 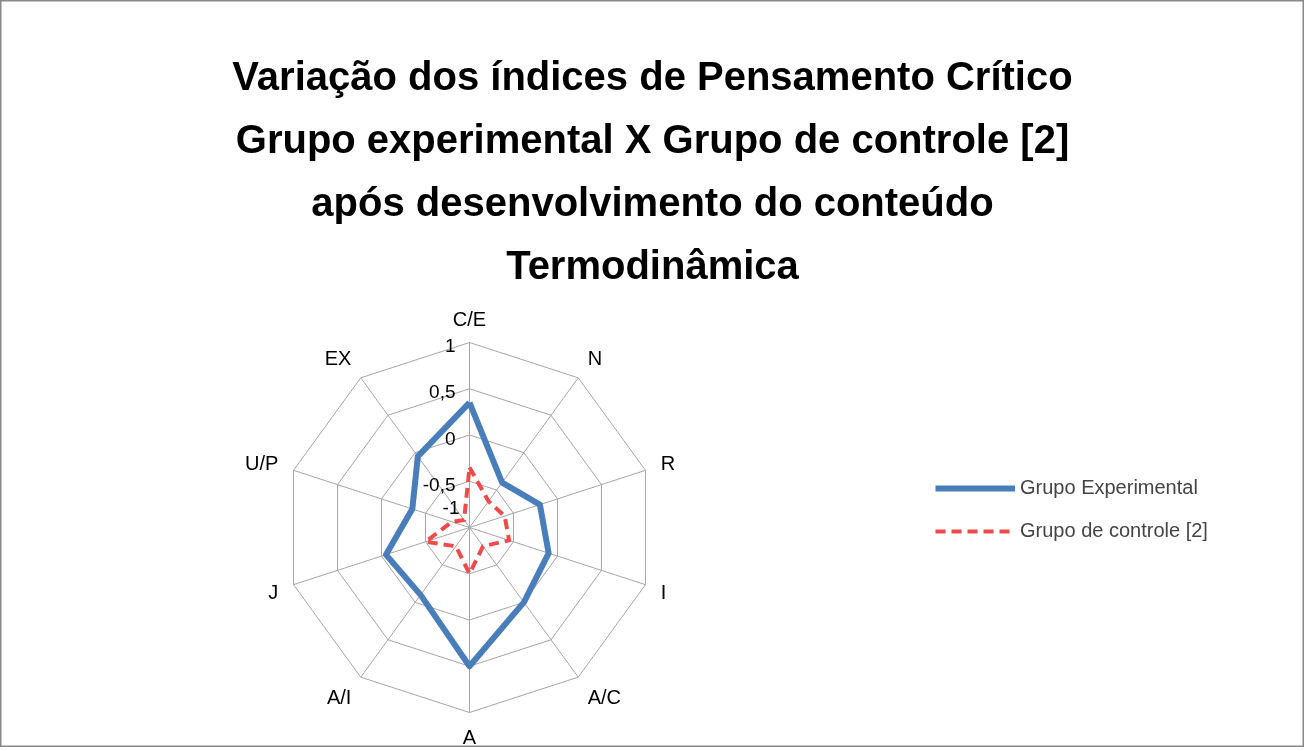 What do you see at coordinates (1114, 530) in the screenshot?
I see `legend-label: Grupo de controle [2]` at bounding box center [1114, 530].